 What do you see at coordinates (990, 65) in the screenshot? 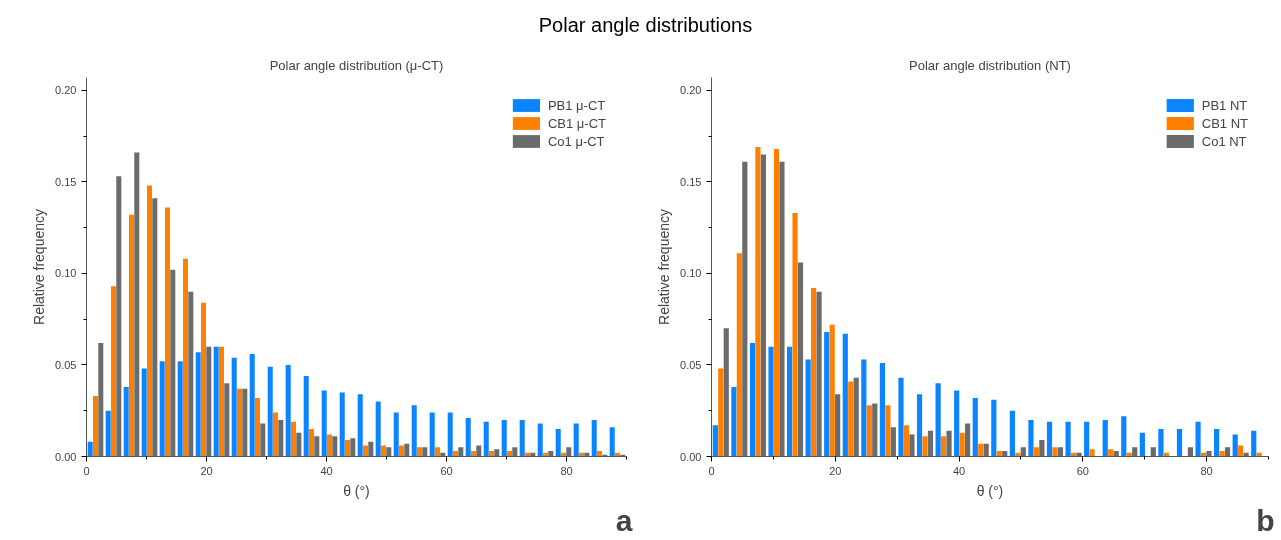
I see `chart-title: Polar angle distribution (NT)` at bounding box center [990, 65].